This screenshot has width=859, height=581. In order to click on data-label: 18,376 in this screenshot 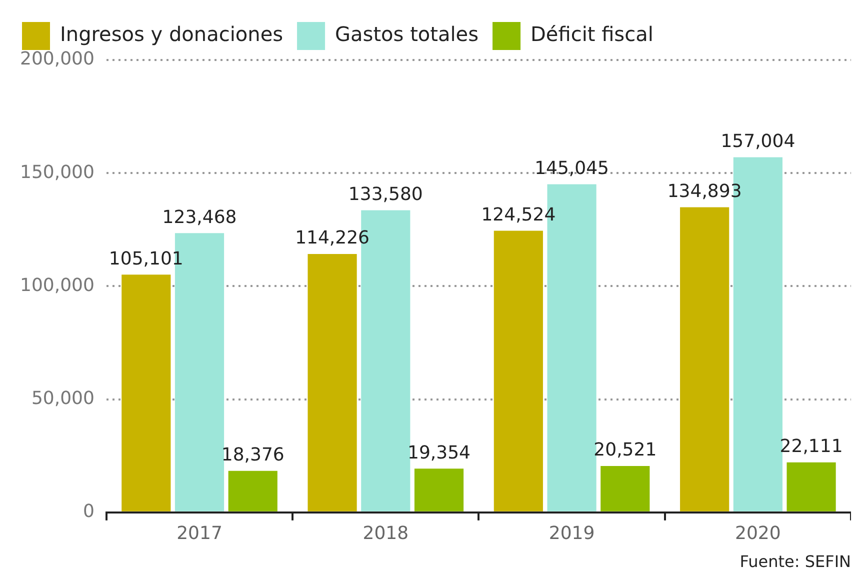, I will do `click(252, 455)`.